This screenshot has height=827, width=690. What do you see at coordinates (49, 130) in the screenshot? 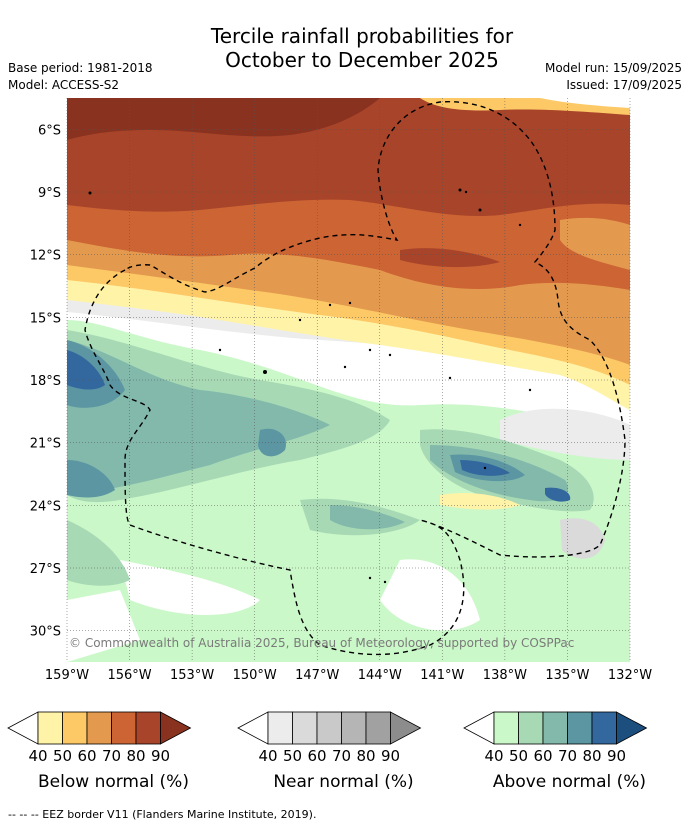
I see `lat-label: 6°S` at bounding box center [49, 130].